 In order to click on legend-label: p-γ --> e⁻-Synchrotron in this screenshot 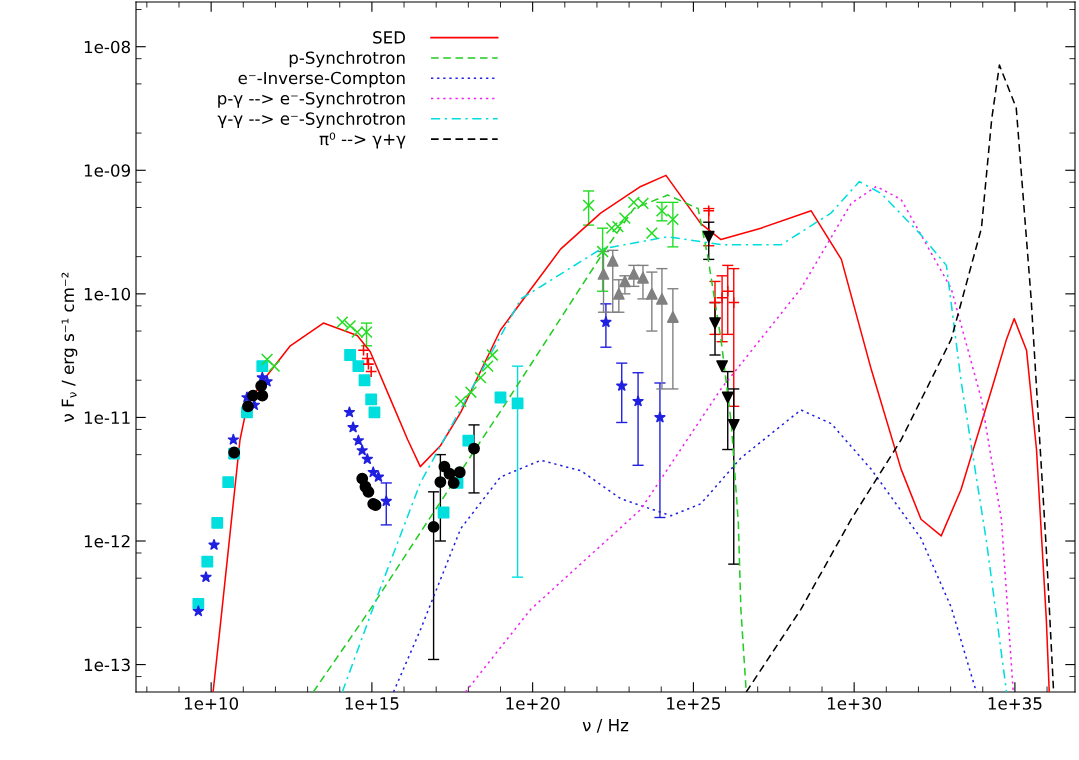, I will do `click(311, 99)`.